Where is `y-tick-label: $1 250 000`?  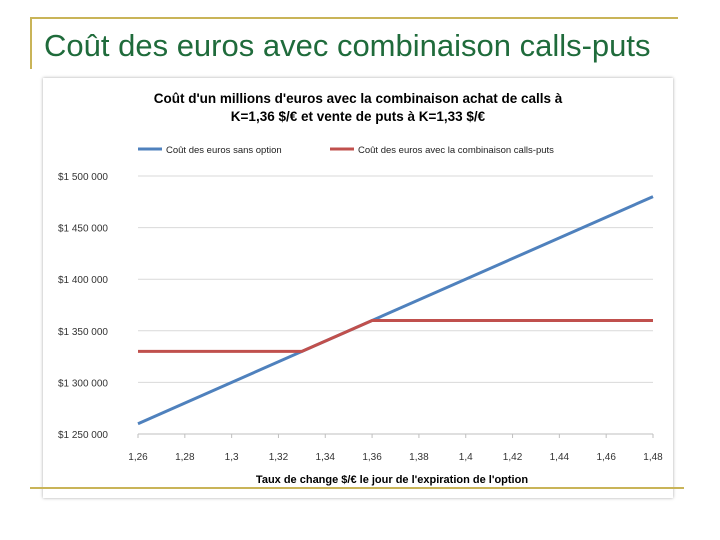
y-tick-label: $1 250 000 is located at coordinates (83, 435).